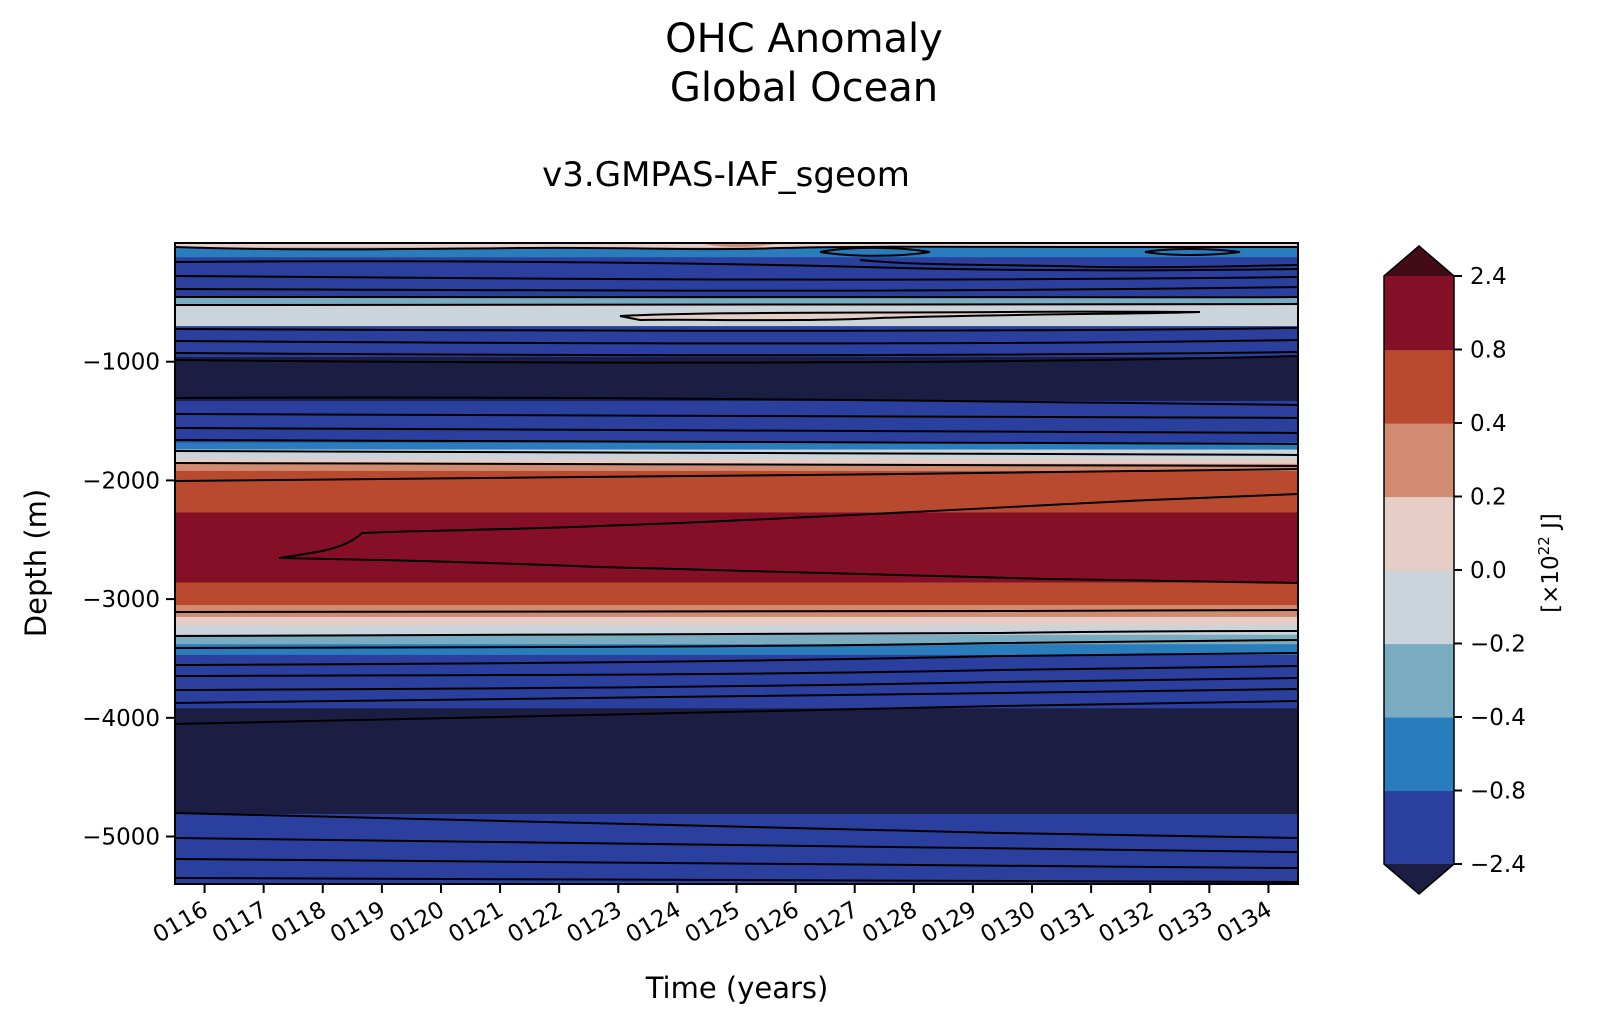 Image resolution: width=1600 pixels, height=1030 pixels. What do you see at coordinates (36, 563) in the screenshot?
I see `y-axis-label: Depth (m)` at bounding box center [36, 563].